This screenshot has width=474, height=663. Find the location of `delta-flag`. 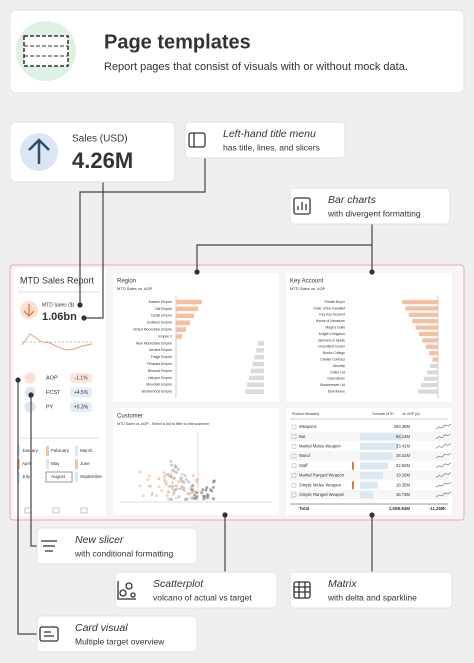

delta-flag is located at coordinates (353, 485).